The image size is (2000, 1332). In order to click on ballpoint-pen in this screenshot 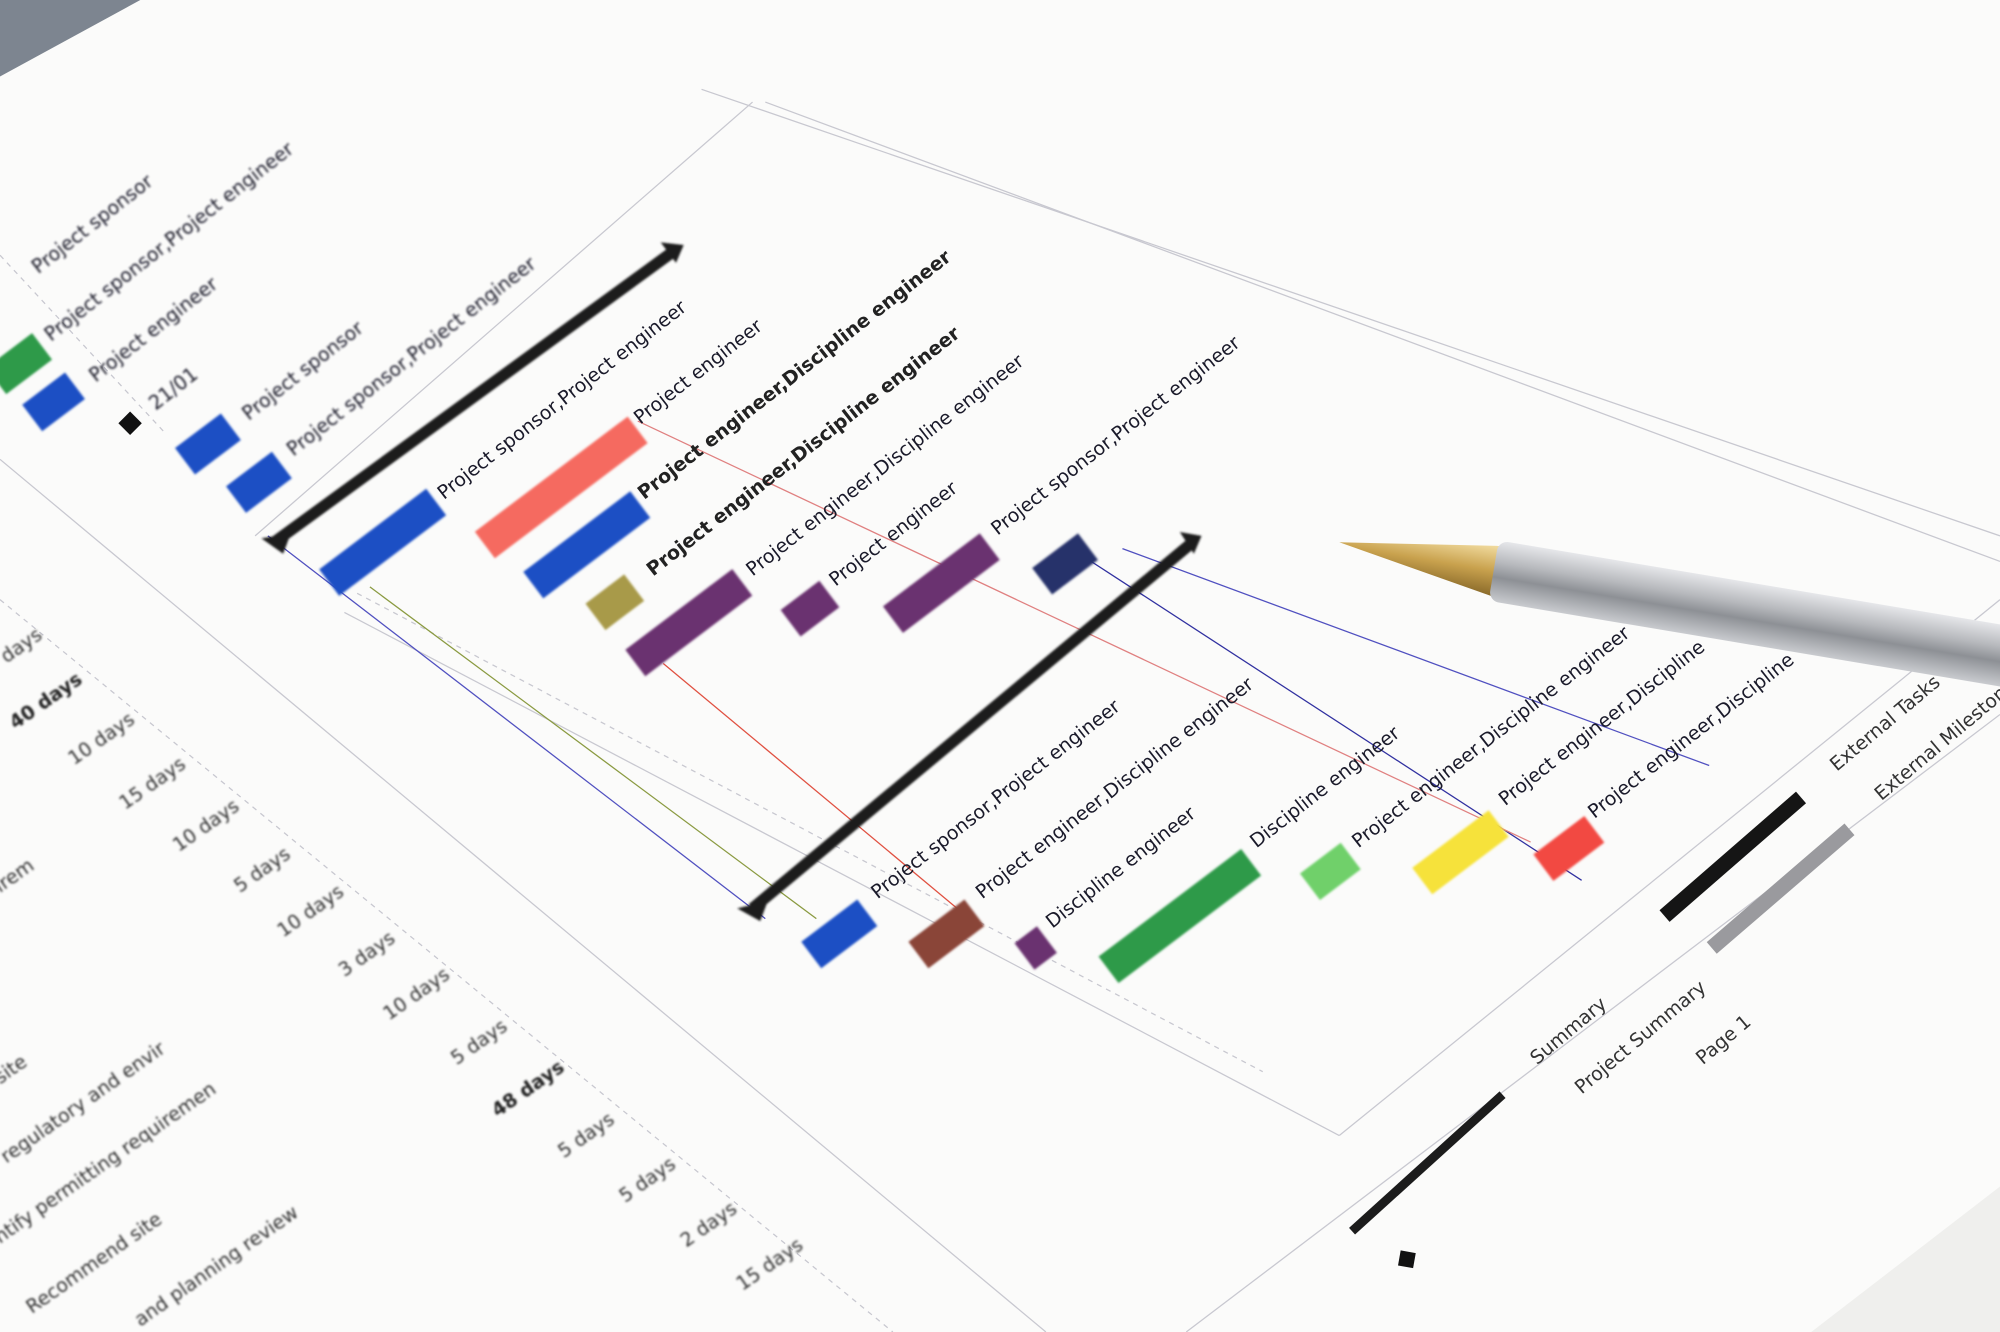, I will do `click(1669, 615)`.